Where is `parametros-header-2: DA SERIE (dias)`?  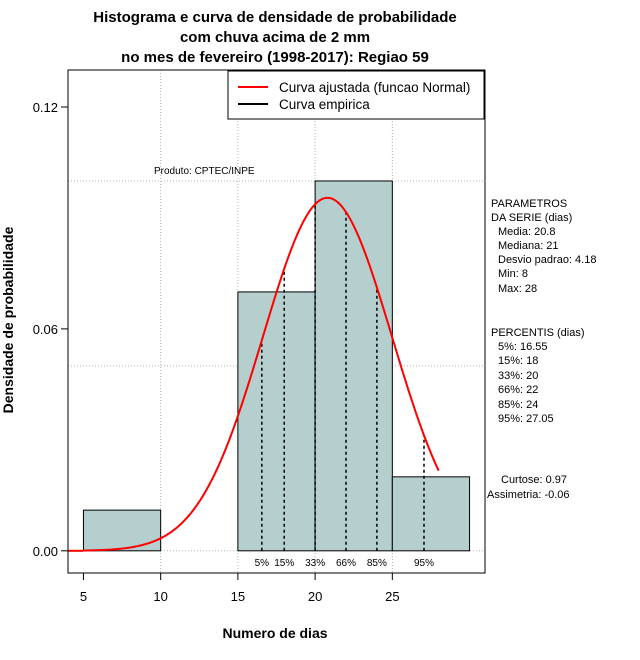
parametros-header-2: DA SERIE (dias) is located at coordinates (531, 218).